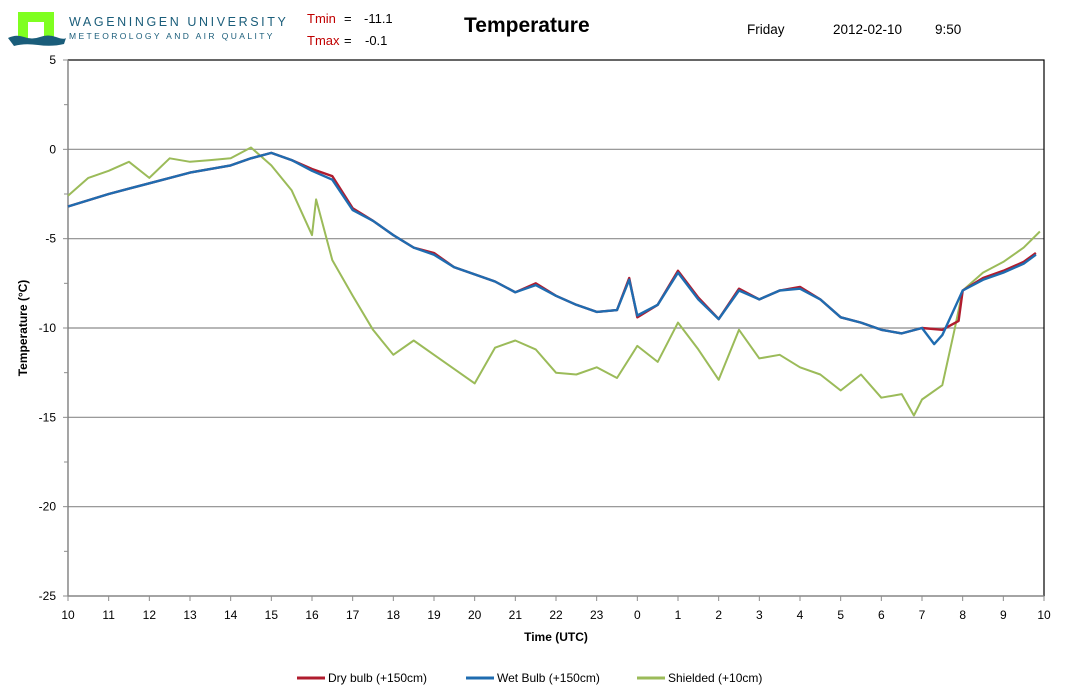 The height and width of the screenshot is (700, 1067). What do you see at coordinates (48, 596) in the screenshot?
I see `y-tick-label: -25` at bounding box center [48, 596].